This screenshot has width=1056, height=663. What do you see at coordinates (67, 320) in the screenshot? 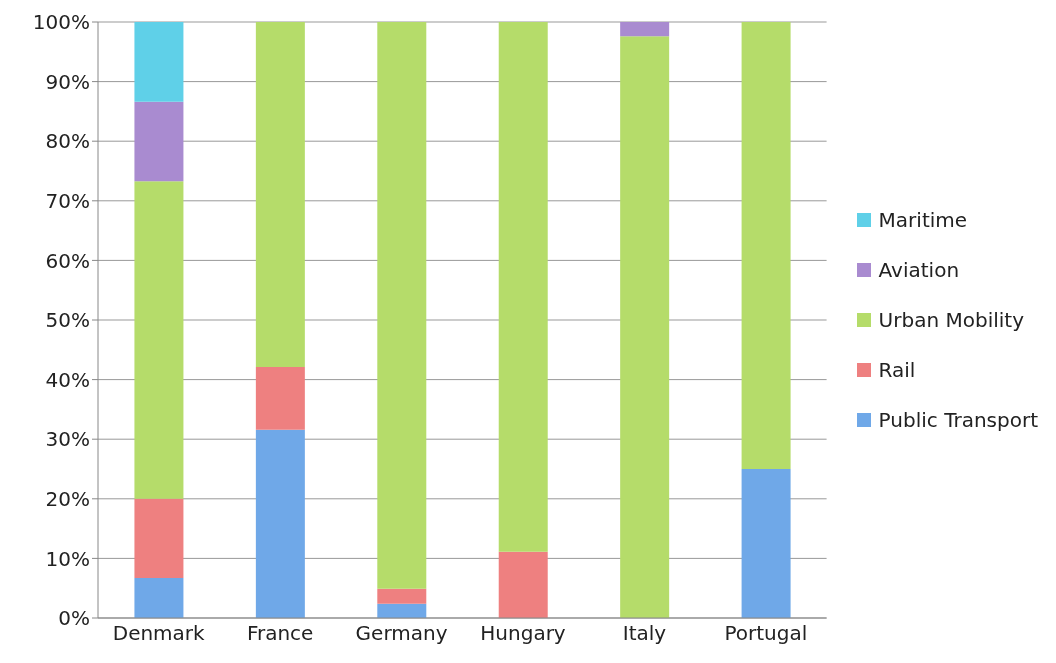
I see `y-tick-label: 50%` at bounding box center [67, 320].